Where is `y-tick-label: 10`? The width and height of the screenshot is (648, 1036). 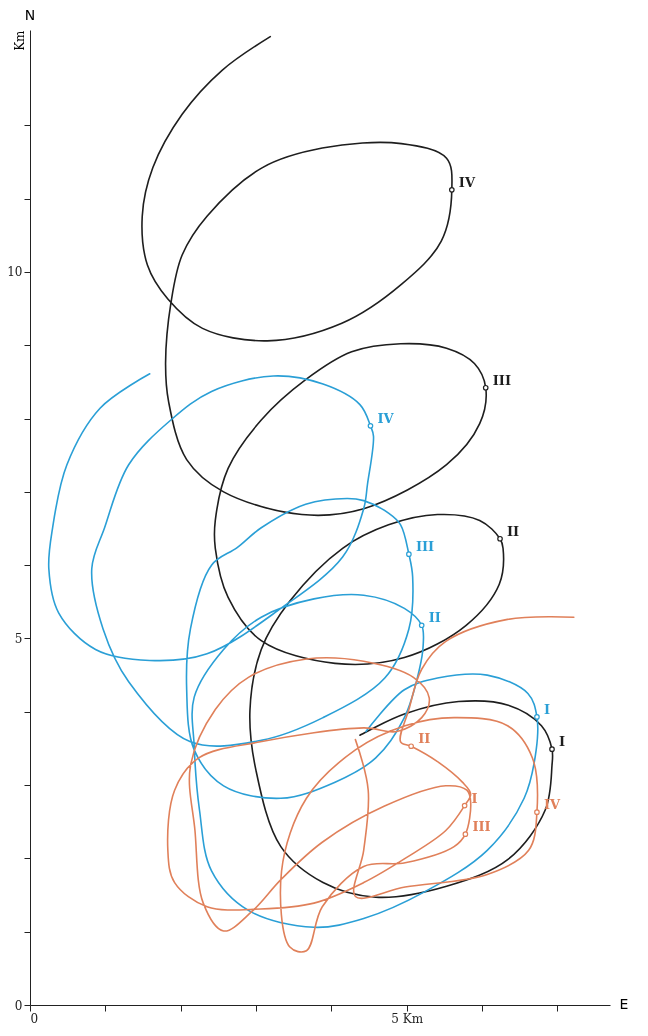
y-tick-label: 10 is located at coordinates (15, 272).